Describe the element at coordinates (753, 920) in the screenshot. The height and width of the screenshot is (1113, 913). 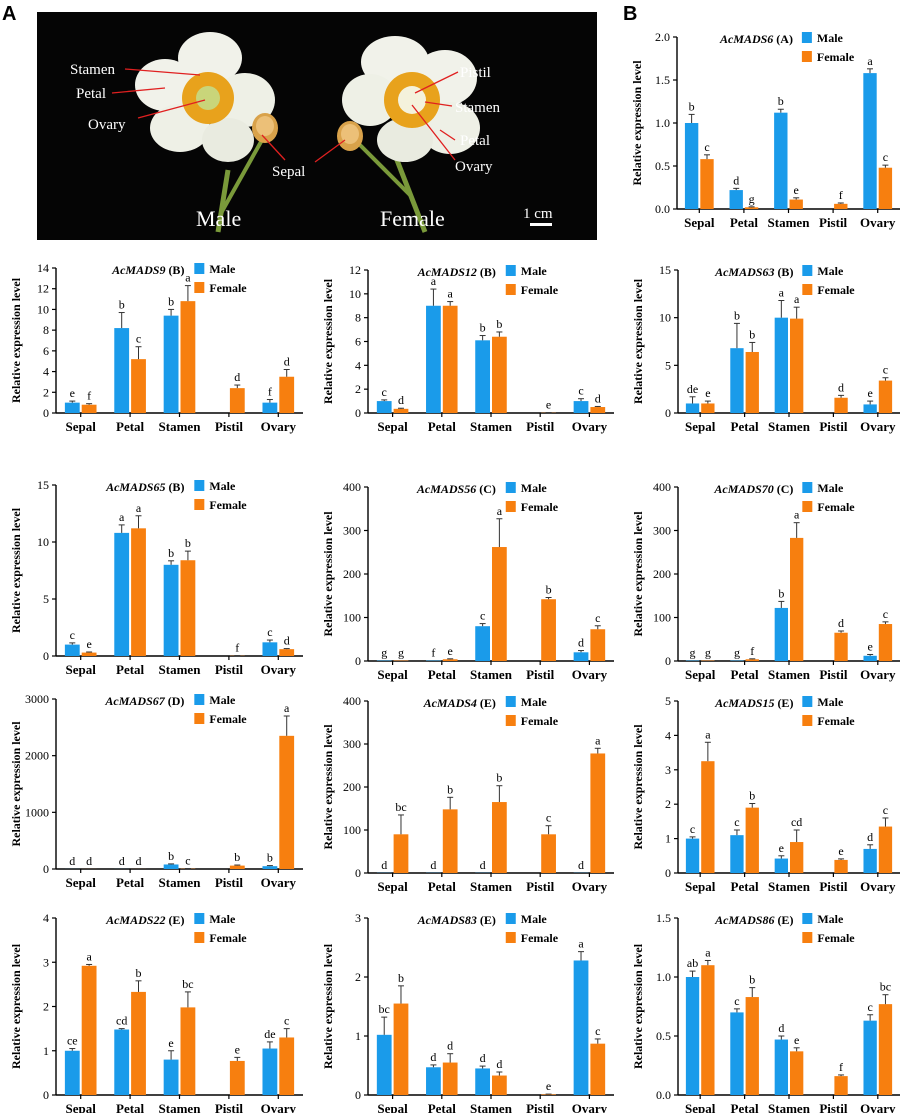
I see `chart-title: AcMADS86 (E)` at that location.